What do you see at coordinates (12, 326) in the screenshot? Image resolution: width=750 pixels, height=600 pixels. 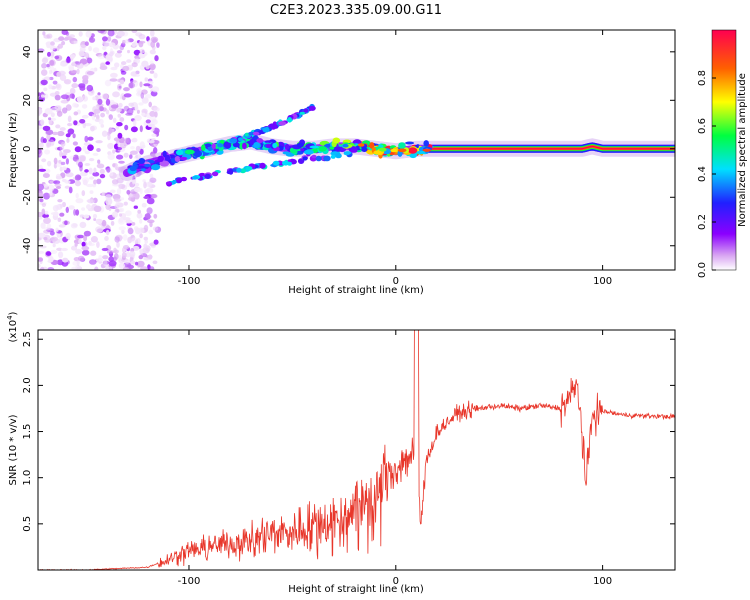 I see `snr-y-multiplier: (x104)` at bounding box center [12, 326].